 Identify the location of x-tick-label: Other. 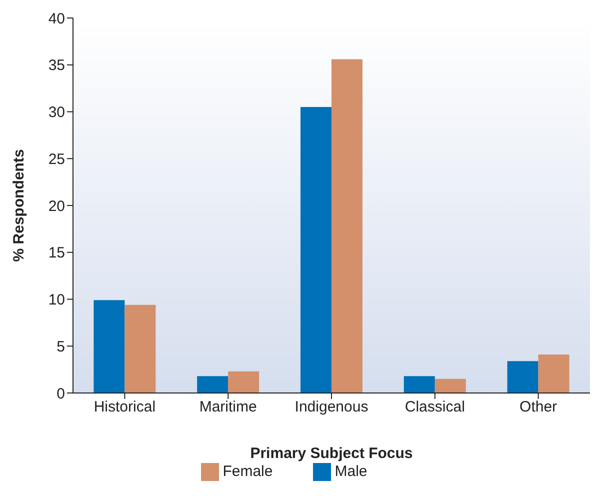
(539, 407).